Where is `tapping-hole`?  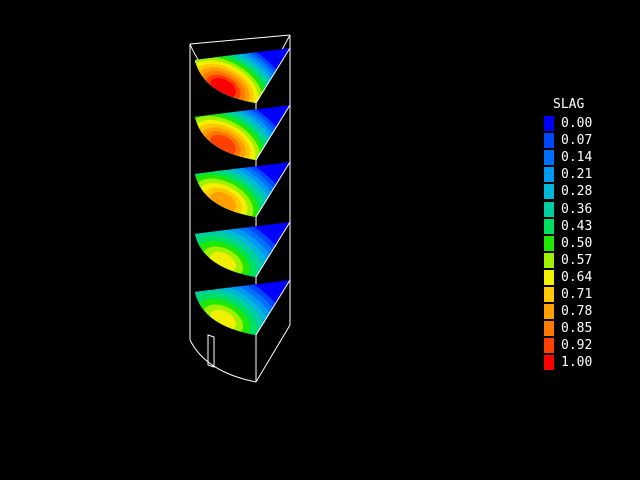
tapping-hole is located at coordinates (211, 351).